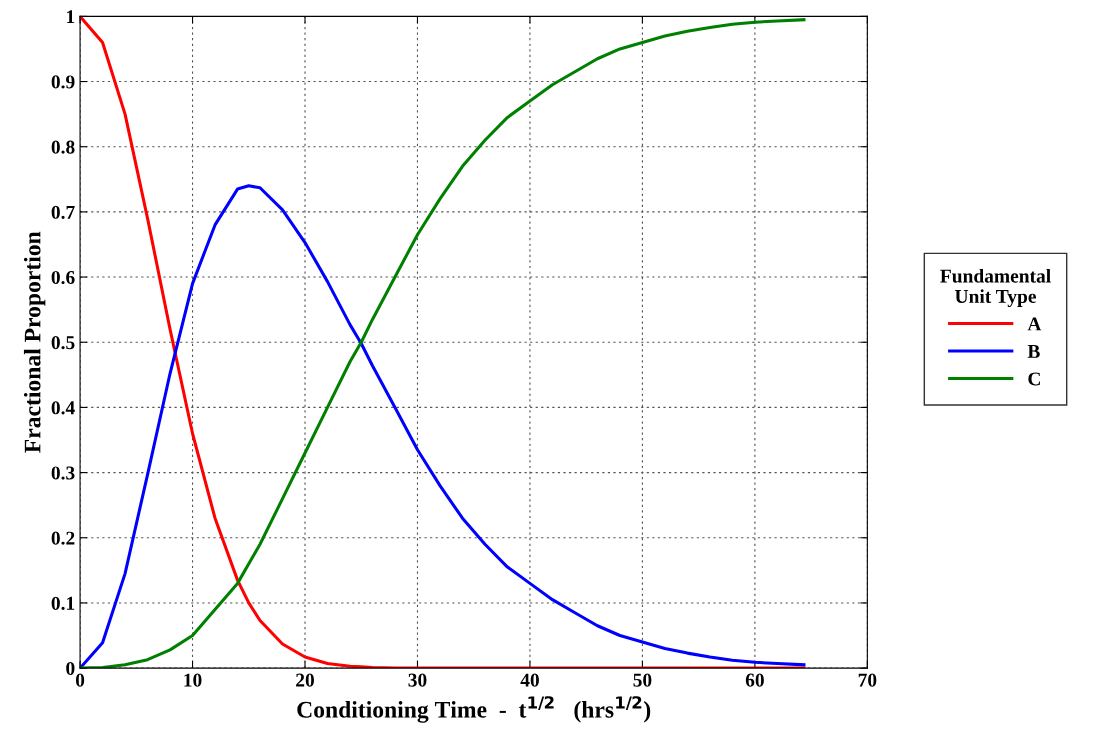 This screenshot has height=744, width=1112. What do you see at coordinates (63, 408) in the screenshot?
I see `y-tick-label: 0.4` at bounding box center [63, 408].